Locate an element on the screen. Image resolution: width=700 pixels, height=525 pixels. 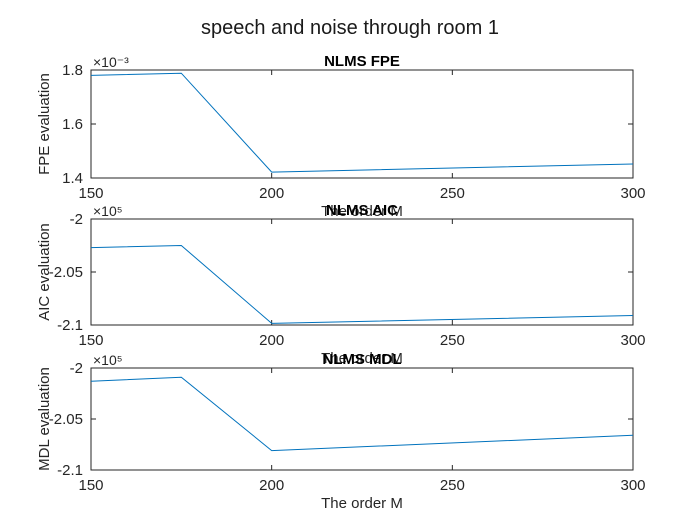
y-tick-label: 1.4 is located at coordinates (72, 178).